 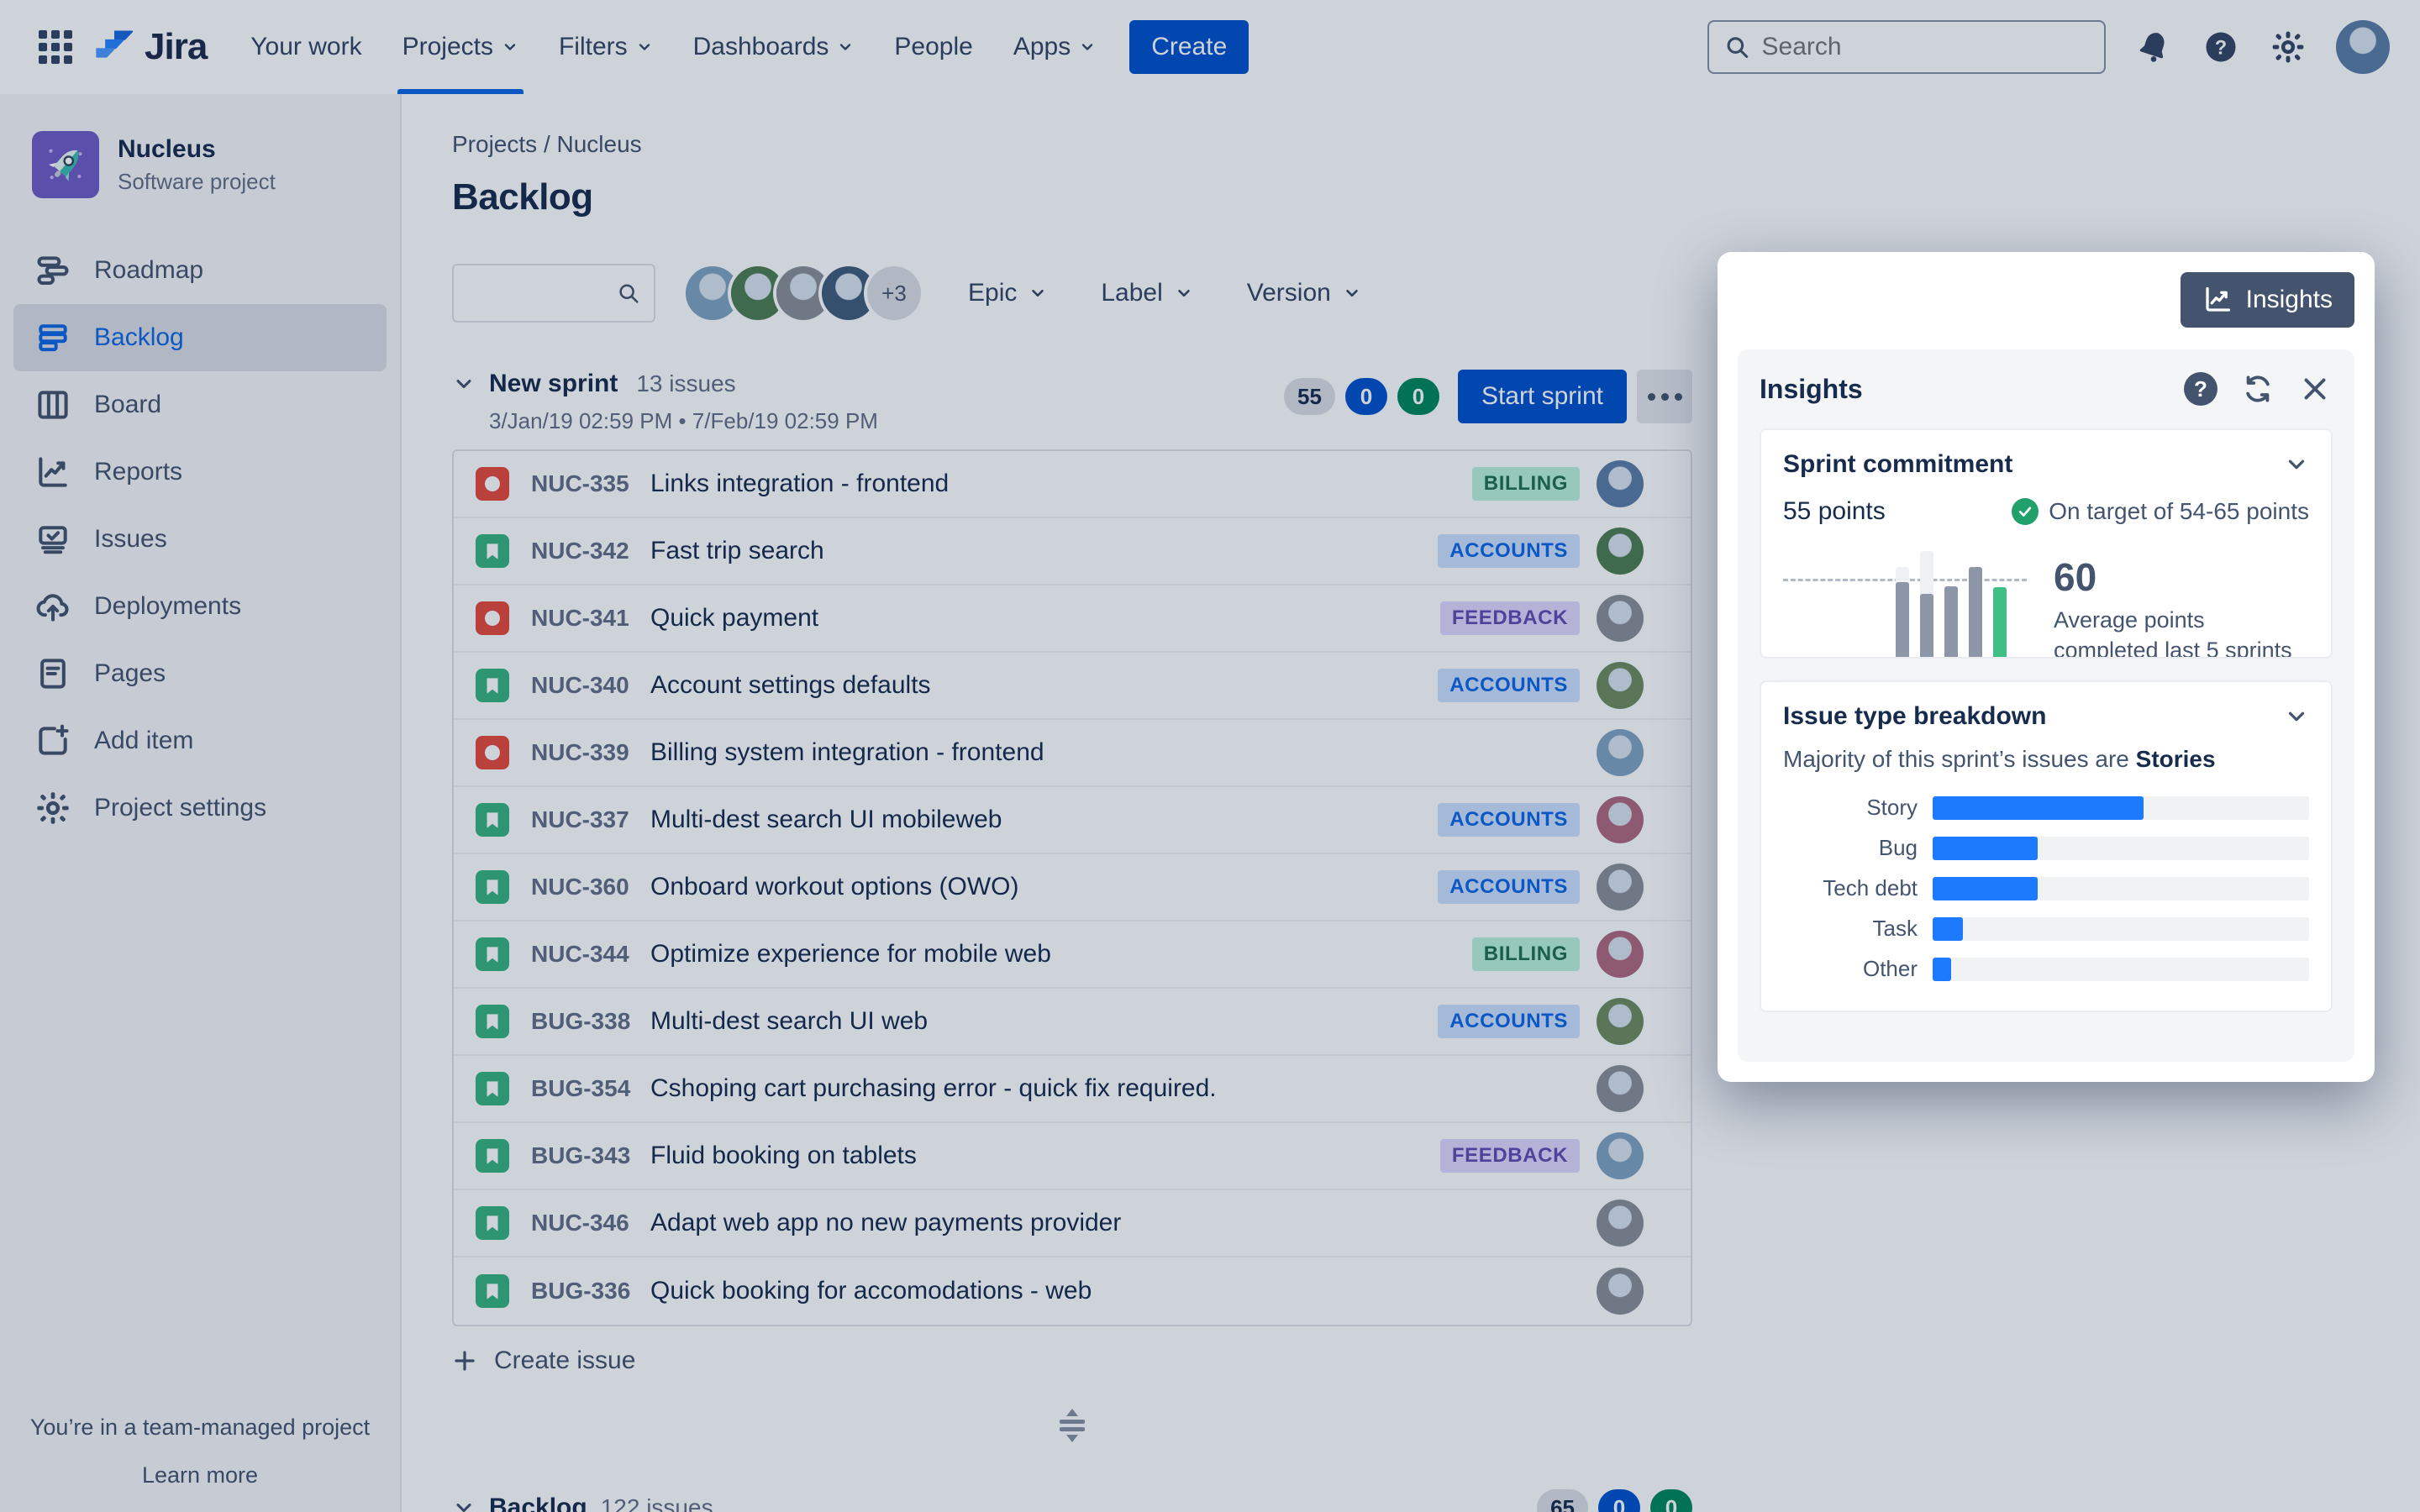 What do you see at coordinates (543, 1361) in the screenshot?
I see `create-issue-button: Create issue` at bounding box center [543, 1361].